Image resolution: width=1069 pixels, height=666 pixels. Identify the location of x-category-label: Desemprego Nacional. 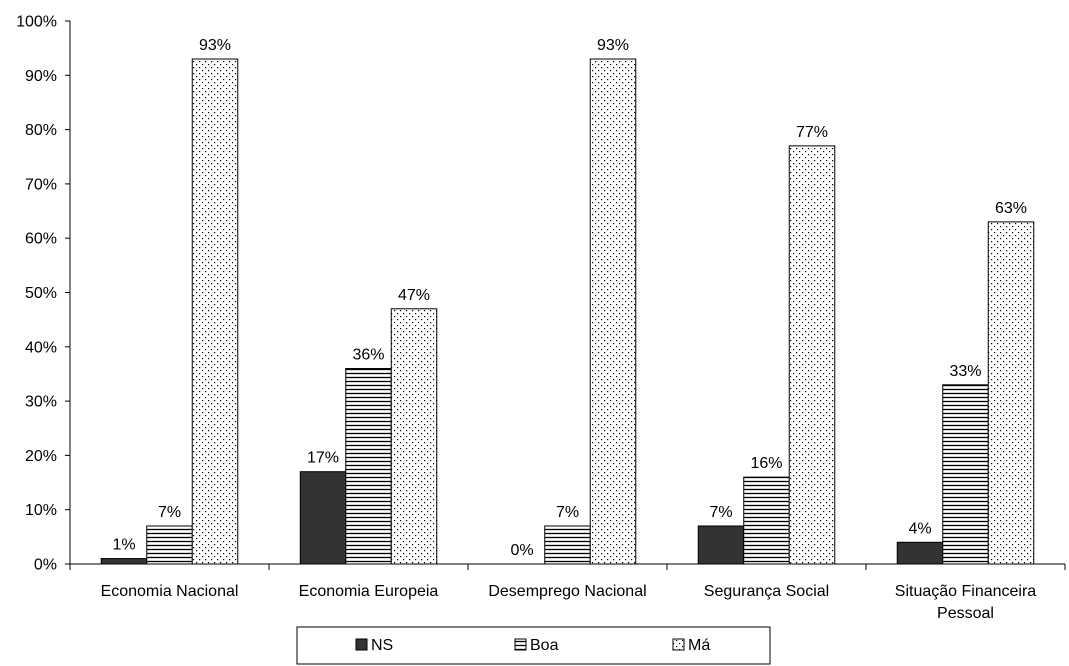
(567, 591).